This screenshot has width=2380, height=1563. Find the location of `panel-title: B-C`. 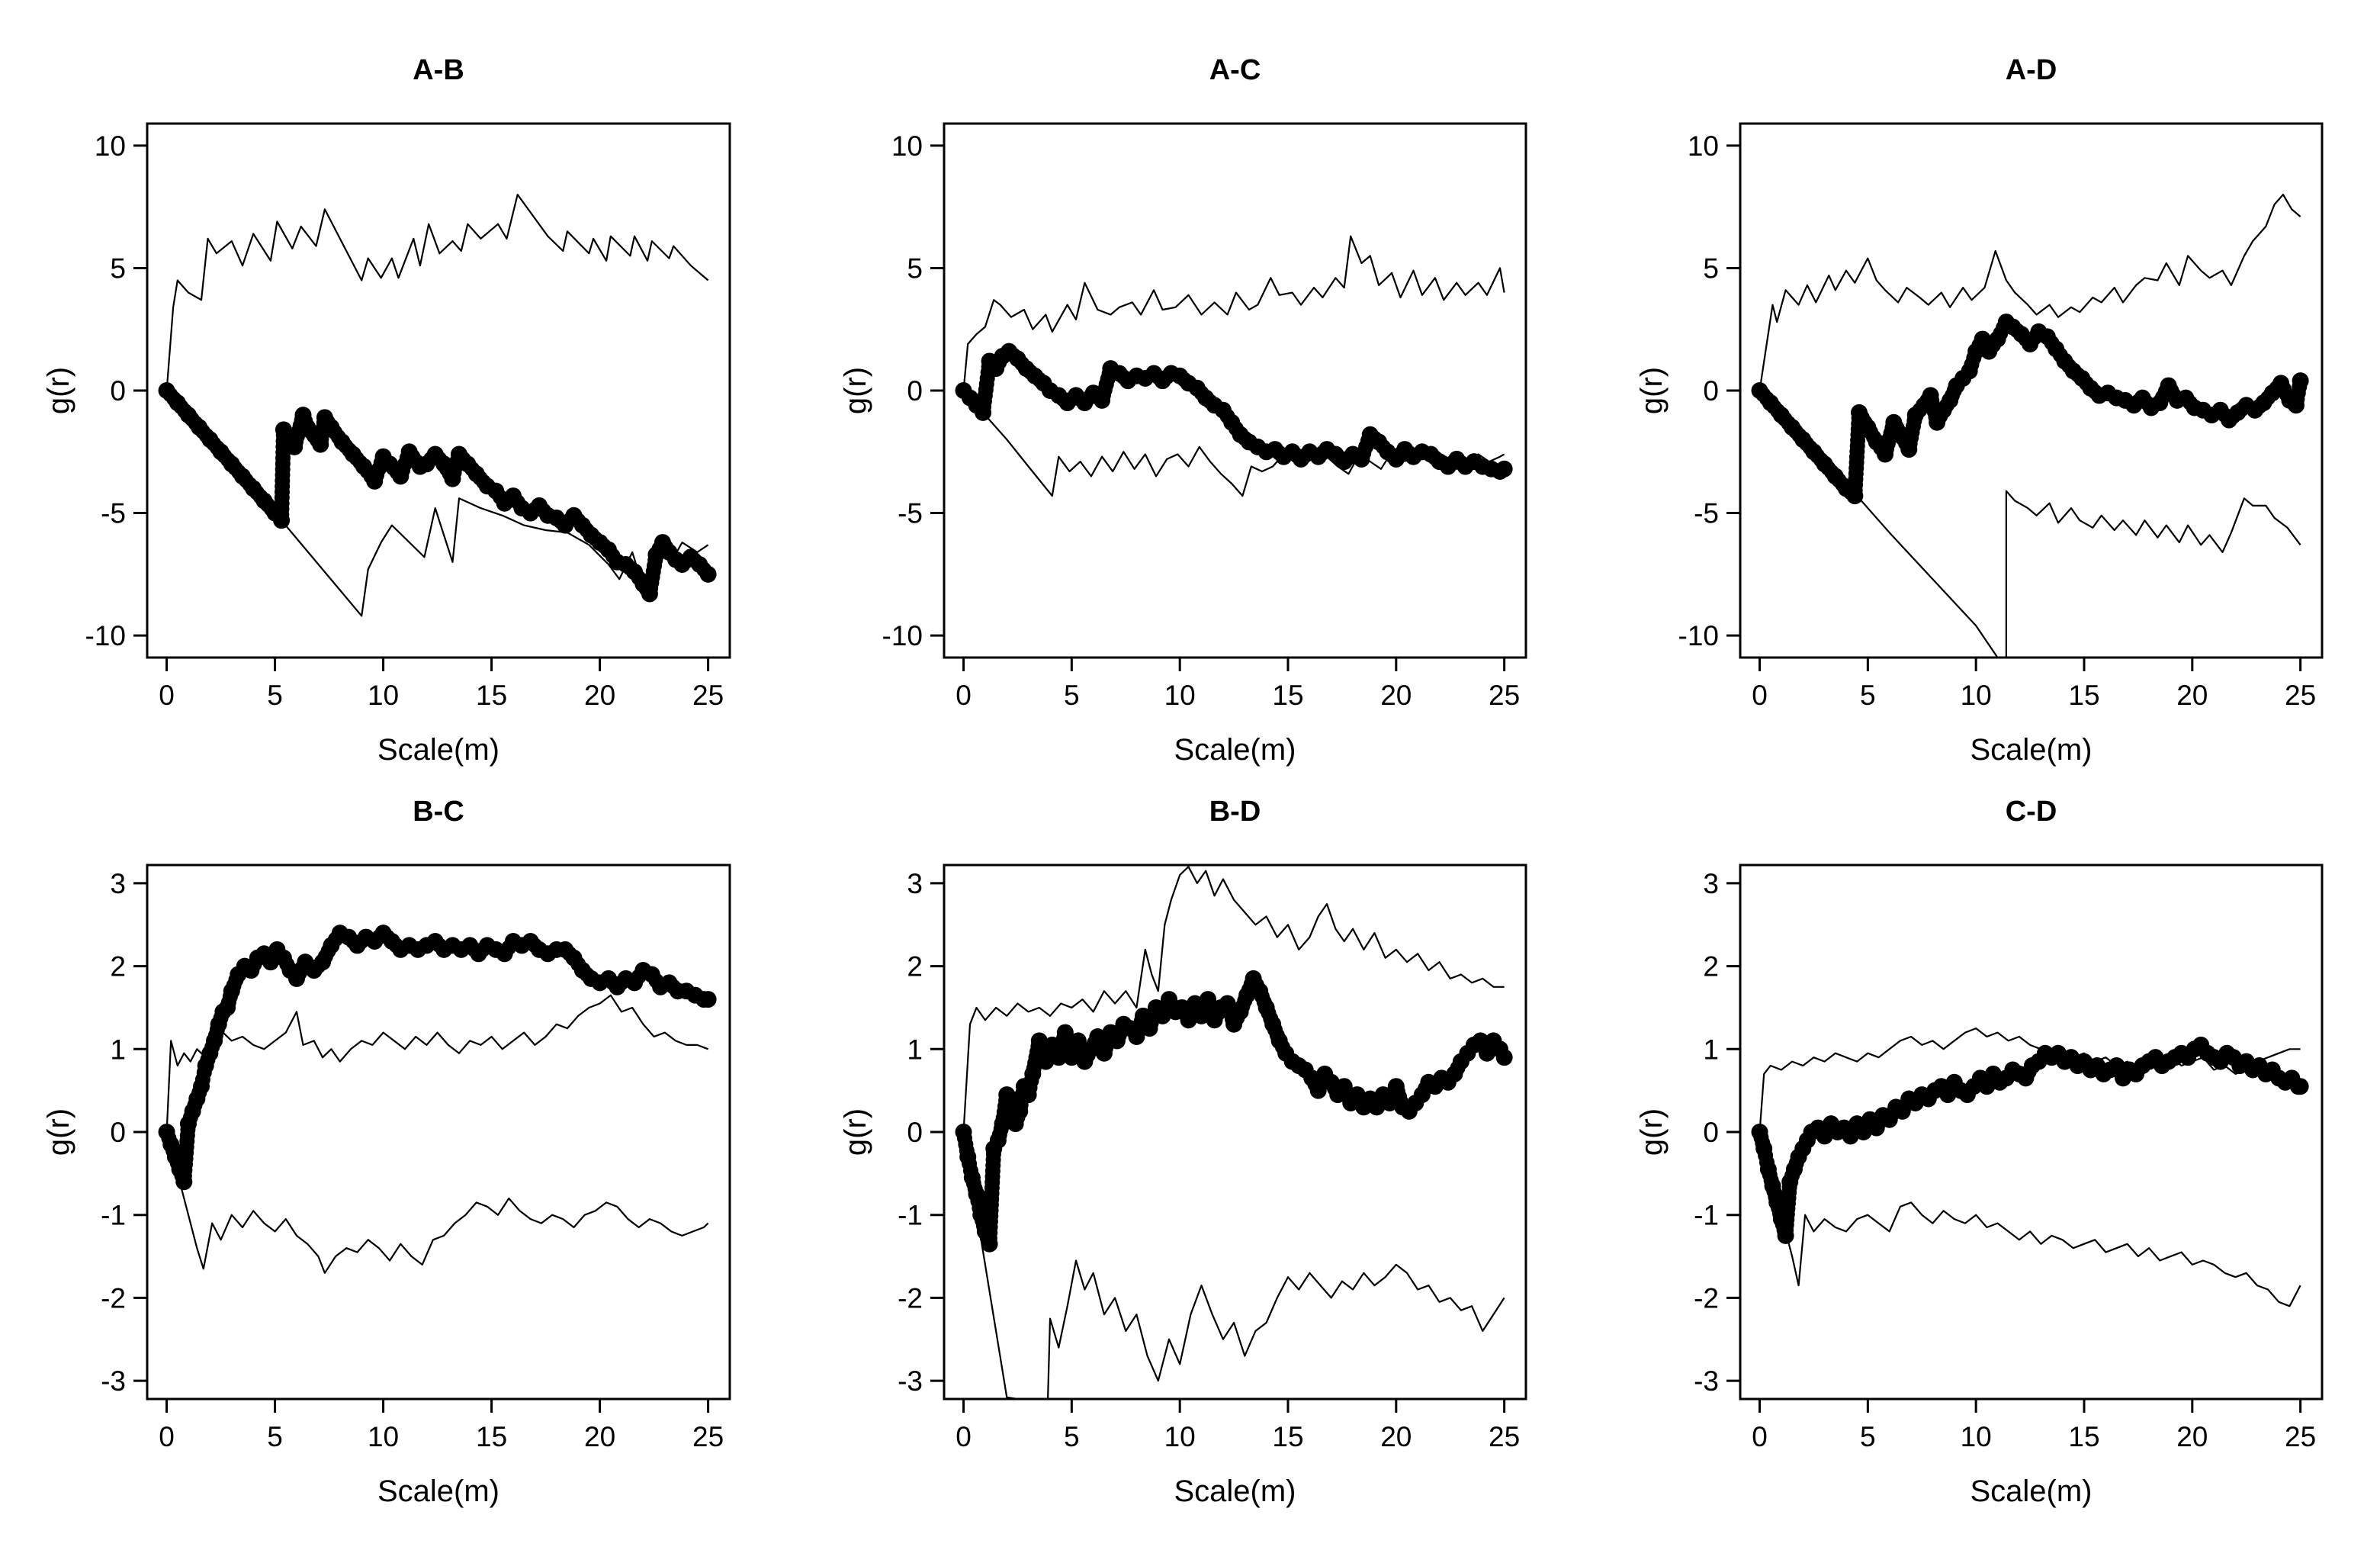

panel-title: B-C is located at coordinates (438, 812).